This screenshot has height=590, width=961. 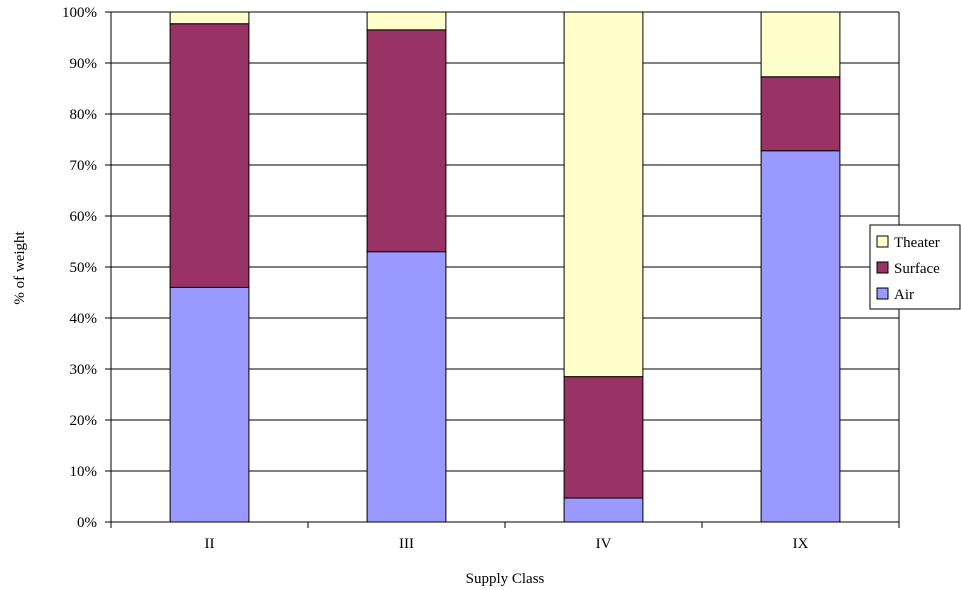 I want to click on y-tick-label: 40%, so click(x=84, y=319).